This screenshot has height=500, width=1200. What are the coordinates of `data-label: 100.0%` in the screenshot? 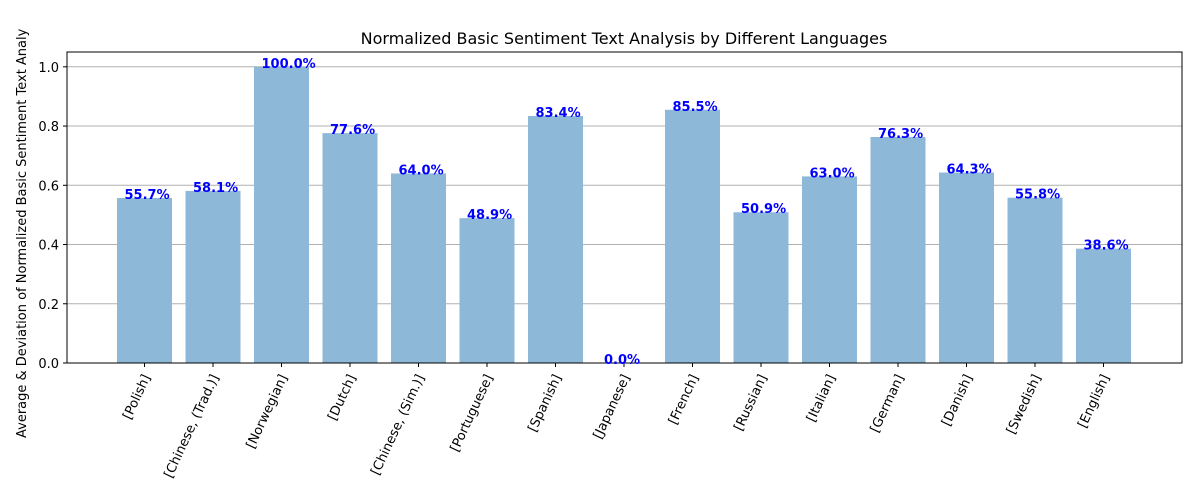 It's located at (289, 64).